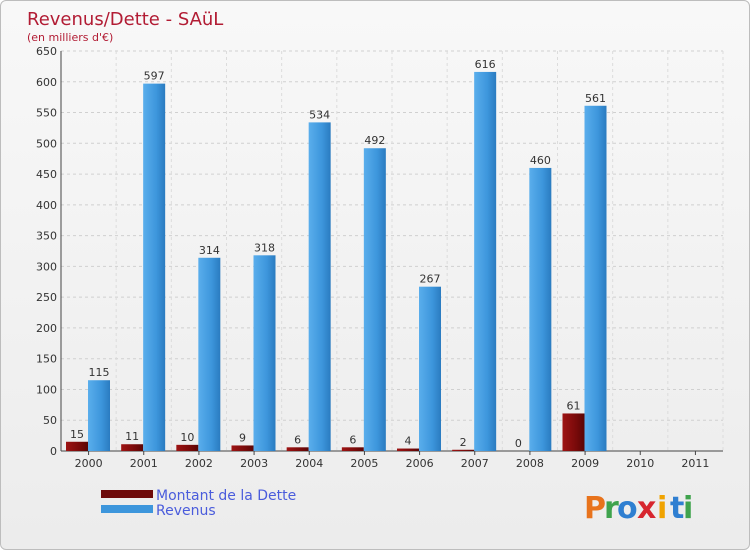  I want to click on data-label: 4, so click(408, 441).